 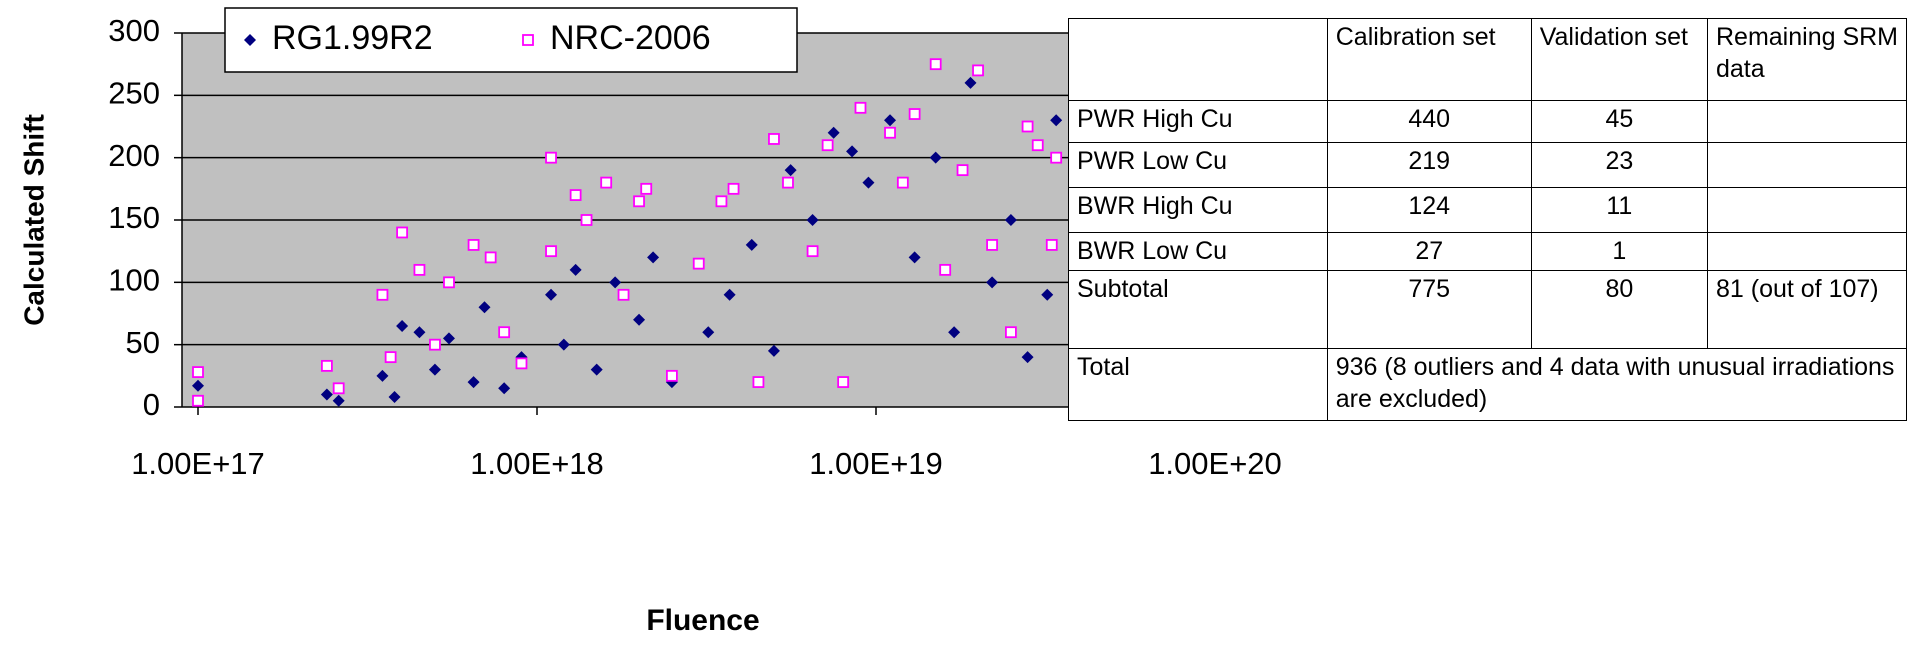 What do you see at coordinates (537, 463) in the screenshot?
I see `x-tick-label: 1.00E+18` at bounding box center [537, 463].